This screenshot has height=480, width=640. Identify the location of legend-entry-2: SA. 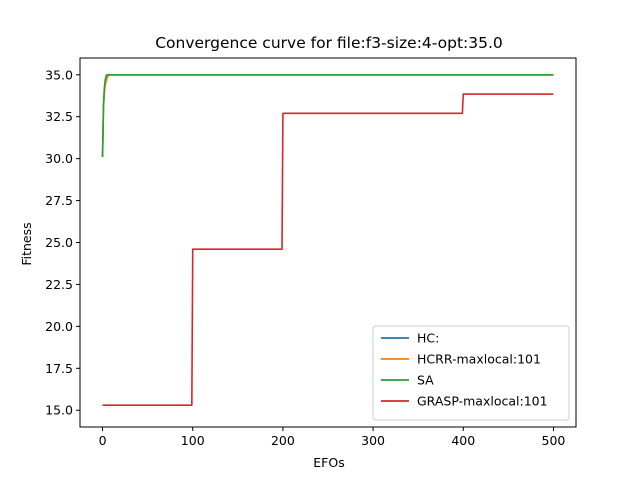
(425, 380).